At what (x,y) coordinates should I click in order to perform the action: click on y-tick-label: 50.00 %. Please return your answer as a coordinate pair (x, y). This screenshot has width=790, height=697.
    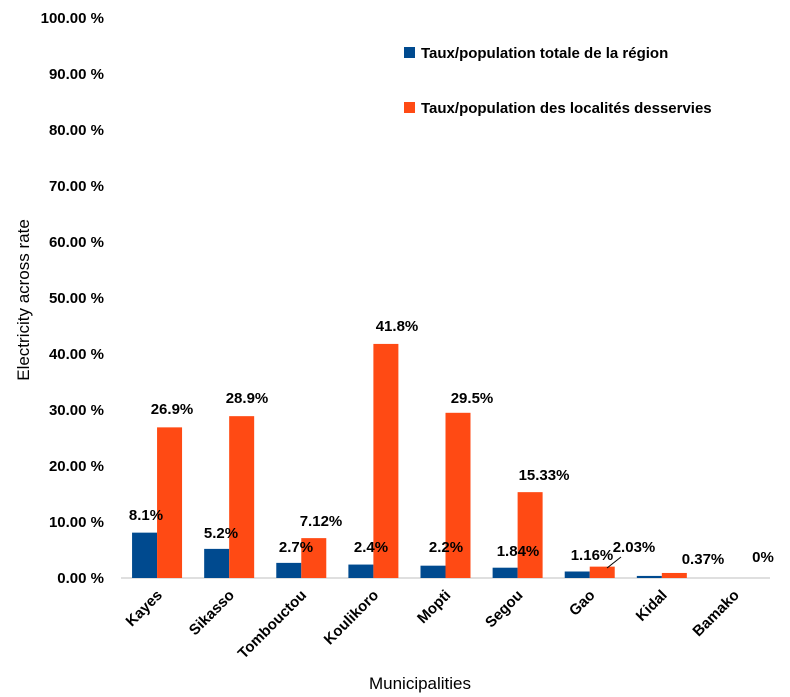
    Looking at the image, I should click on (76, 298).